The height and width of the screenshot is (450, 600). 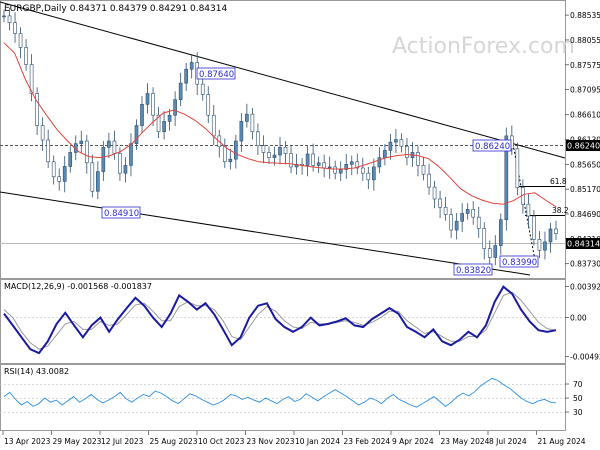 What do you see at coordinates (149, 9) in the screenshot?
I see `ohlc-values: 0.84371 0.84379 0.84291 0.84314` at bounding box center [149, 9].